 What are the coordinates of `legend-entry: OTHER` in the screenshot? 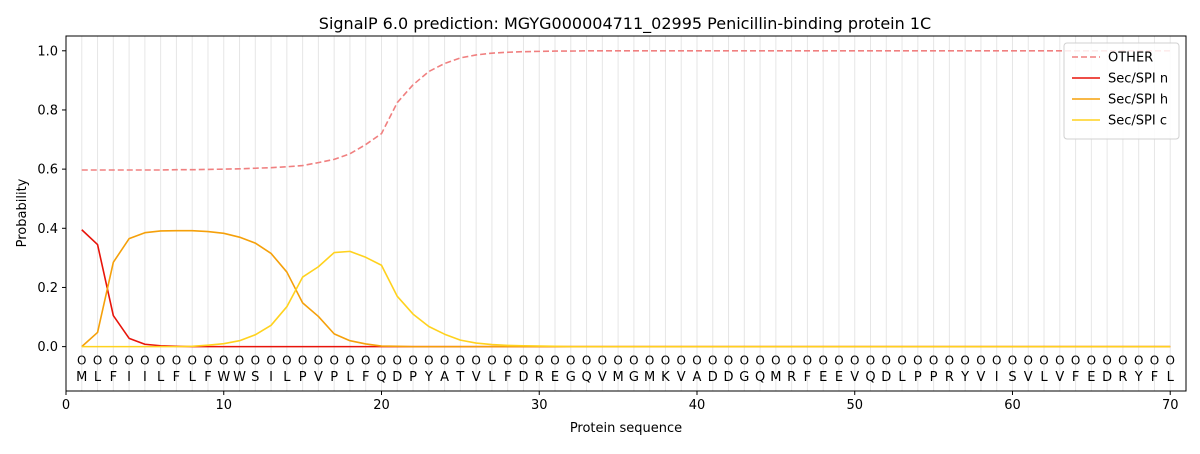 It's located at (1130, 58).